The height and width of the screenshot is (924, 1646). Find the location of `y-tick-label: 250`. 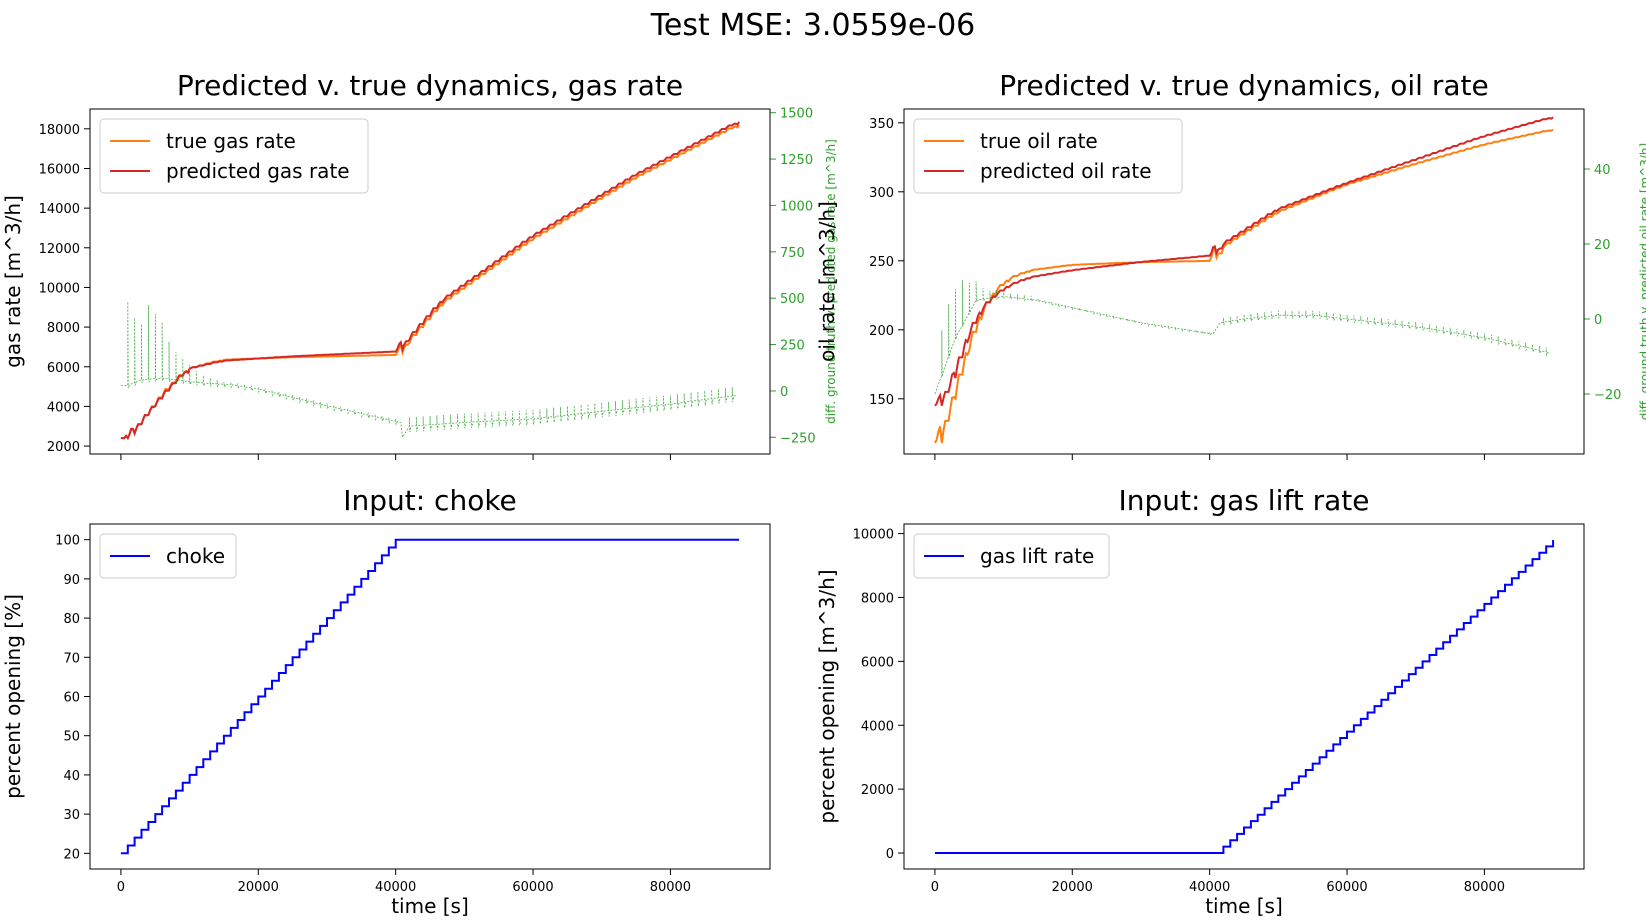

y-tick-label: 250 is located at coordinates (881, 262).